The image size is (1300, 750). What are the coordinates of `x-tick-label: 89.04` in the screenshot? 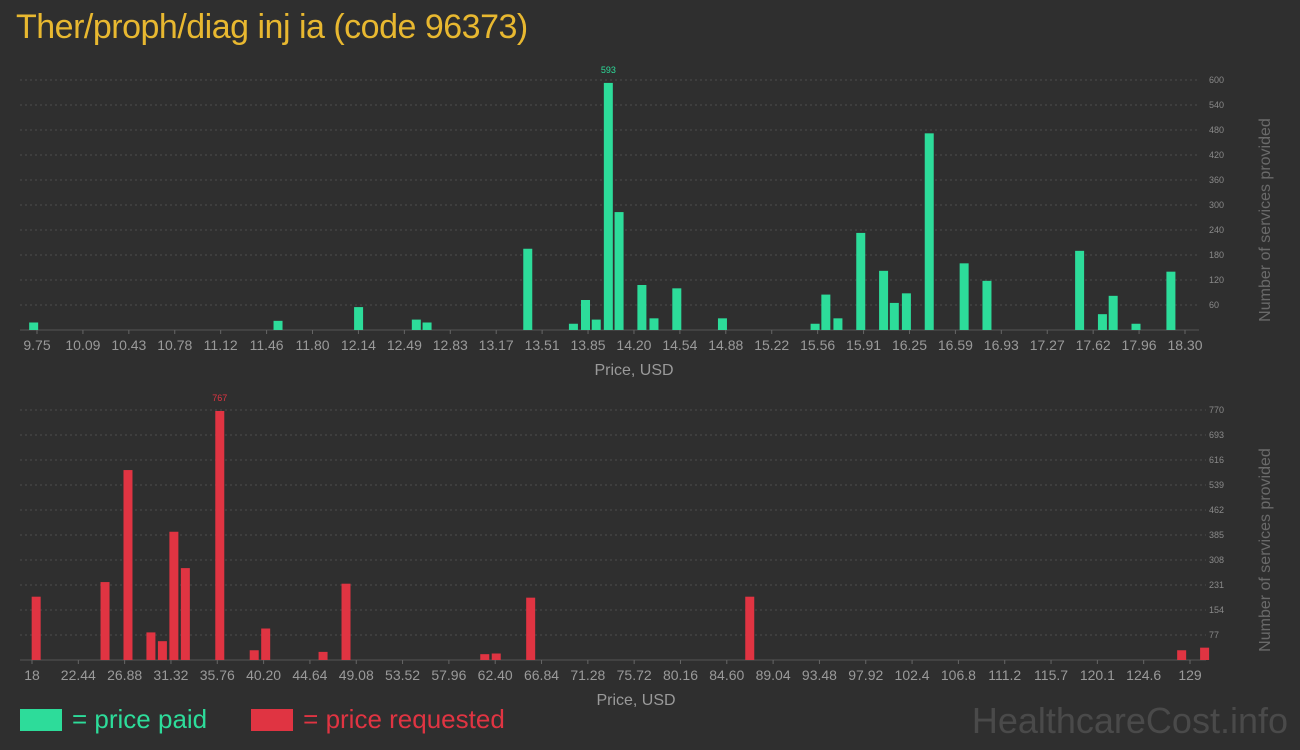 It's located at (773, 675).